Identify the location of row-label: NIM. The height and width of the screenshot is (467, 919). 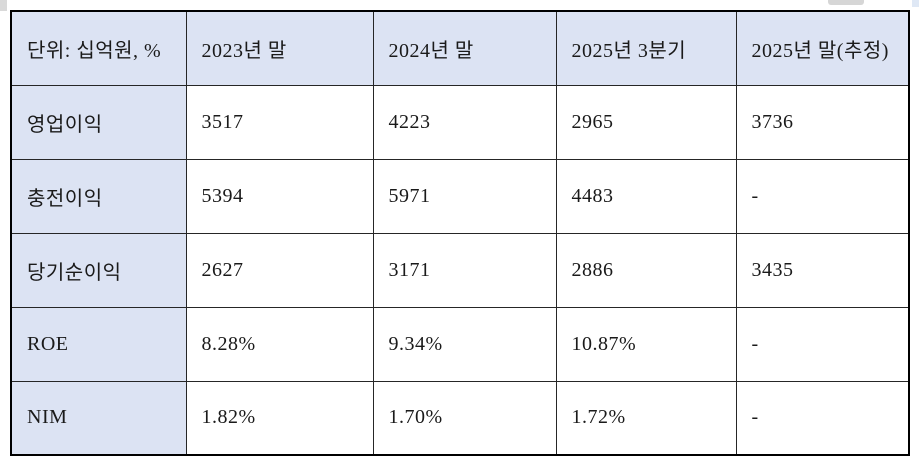
(98, 418).